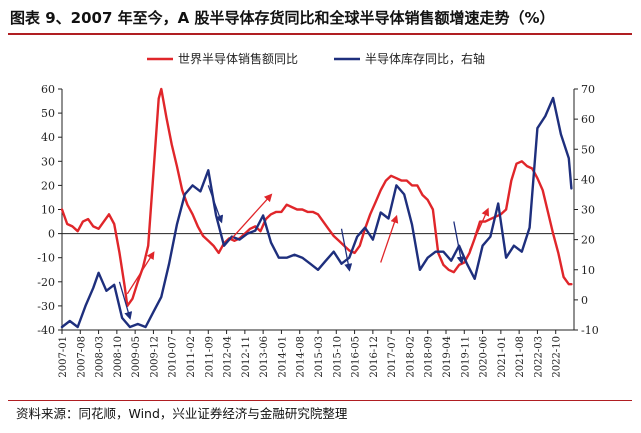 The width and height of the screenshot is (641, 433). Describe the element at coordinates (48, 113) in the screenshot. I see `left-axis-tick-label: 50` at that location.